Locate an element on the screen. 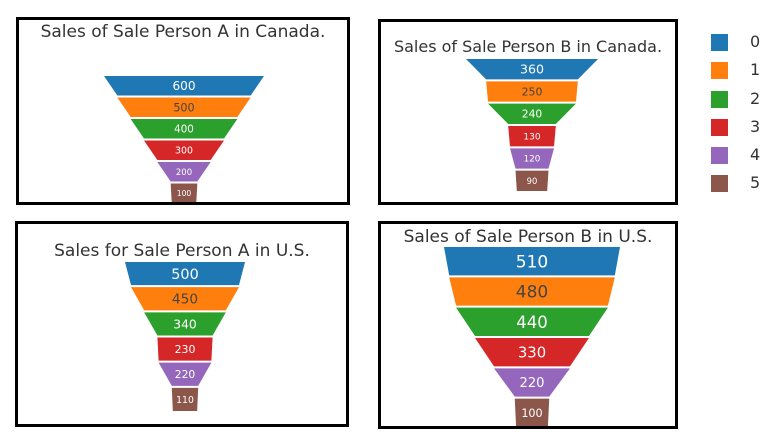 The image size is (774, 441). funnel-plot: 510 480 440 330 220 100 is located at coordinates (532, 336).